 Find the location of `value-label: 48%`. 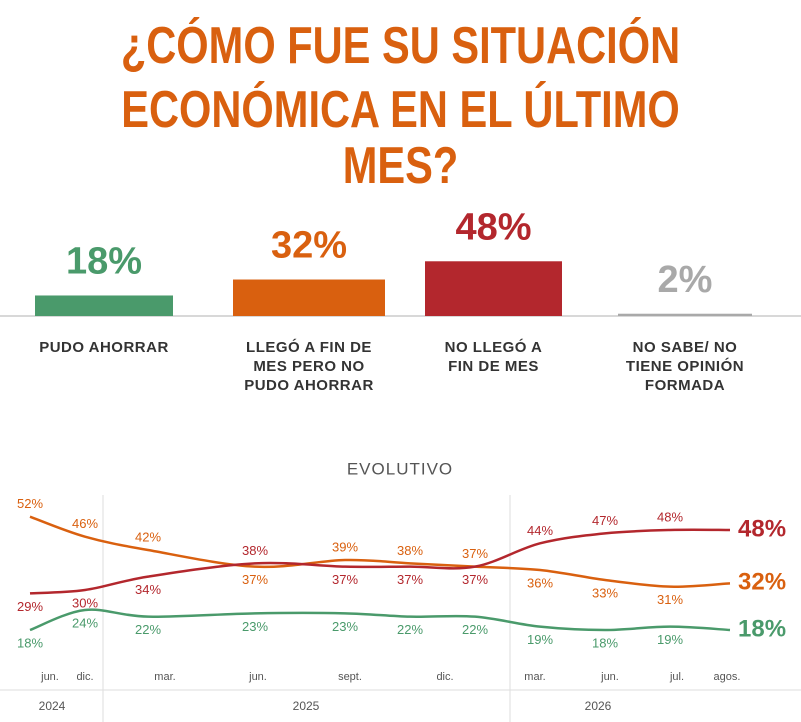

value-label: 48% is located at coordinates (493, 227).